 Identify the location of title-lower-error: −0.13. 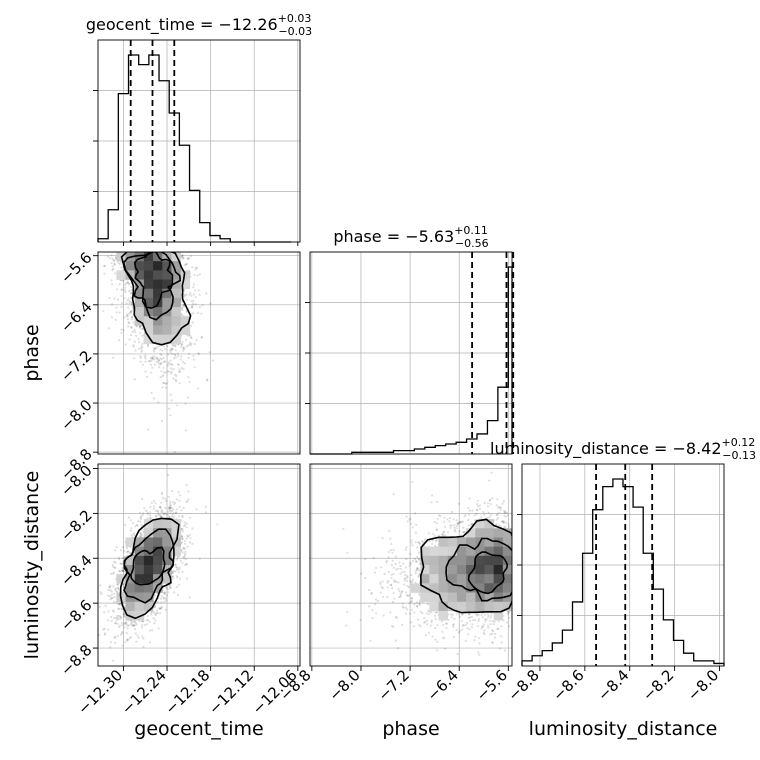
(739, 455).